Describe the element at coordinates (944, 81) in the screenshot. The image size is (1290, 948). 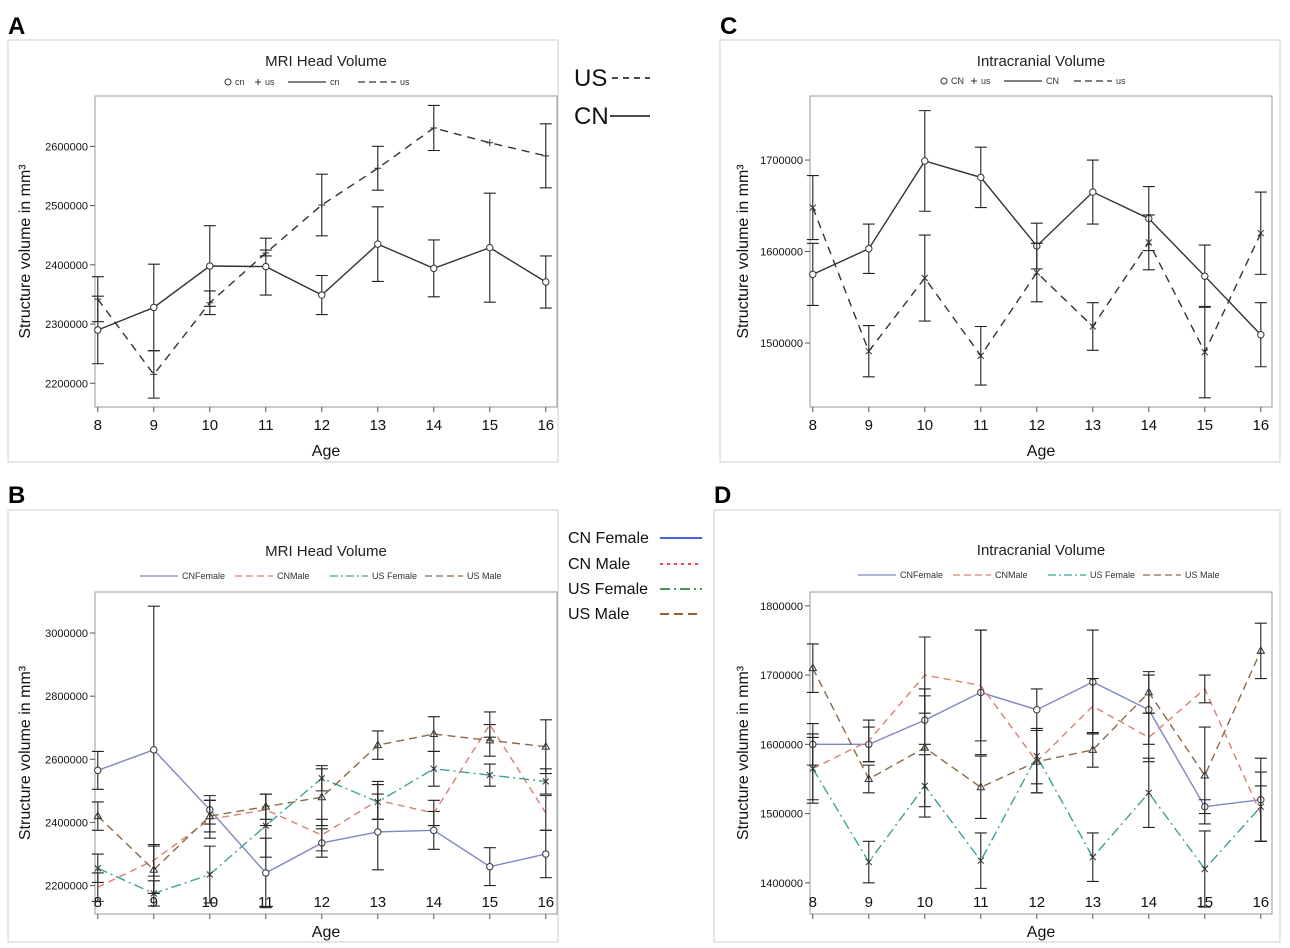
I see `legend-marker-circle-icon` at that location.